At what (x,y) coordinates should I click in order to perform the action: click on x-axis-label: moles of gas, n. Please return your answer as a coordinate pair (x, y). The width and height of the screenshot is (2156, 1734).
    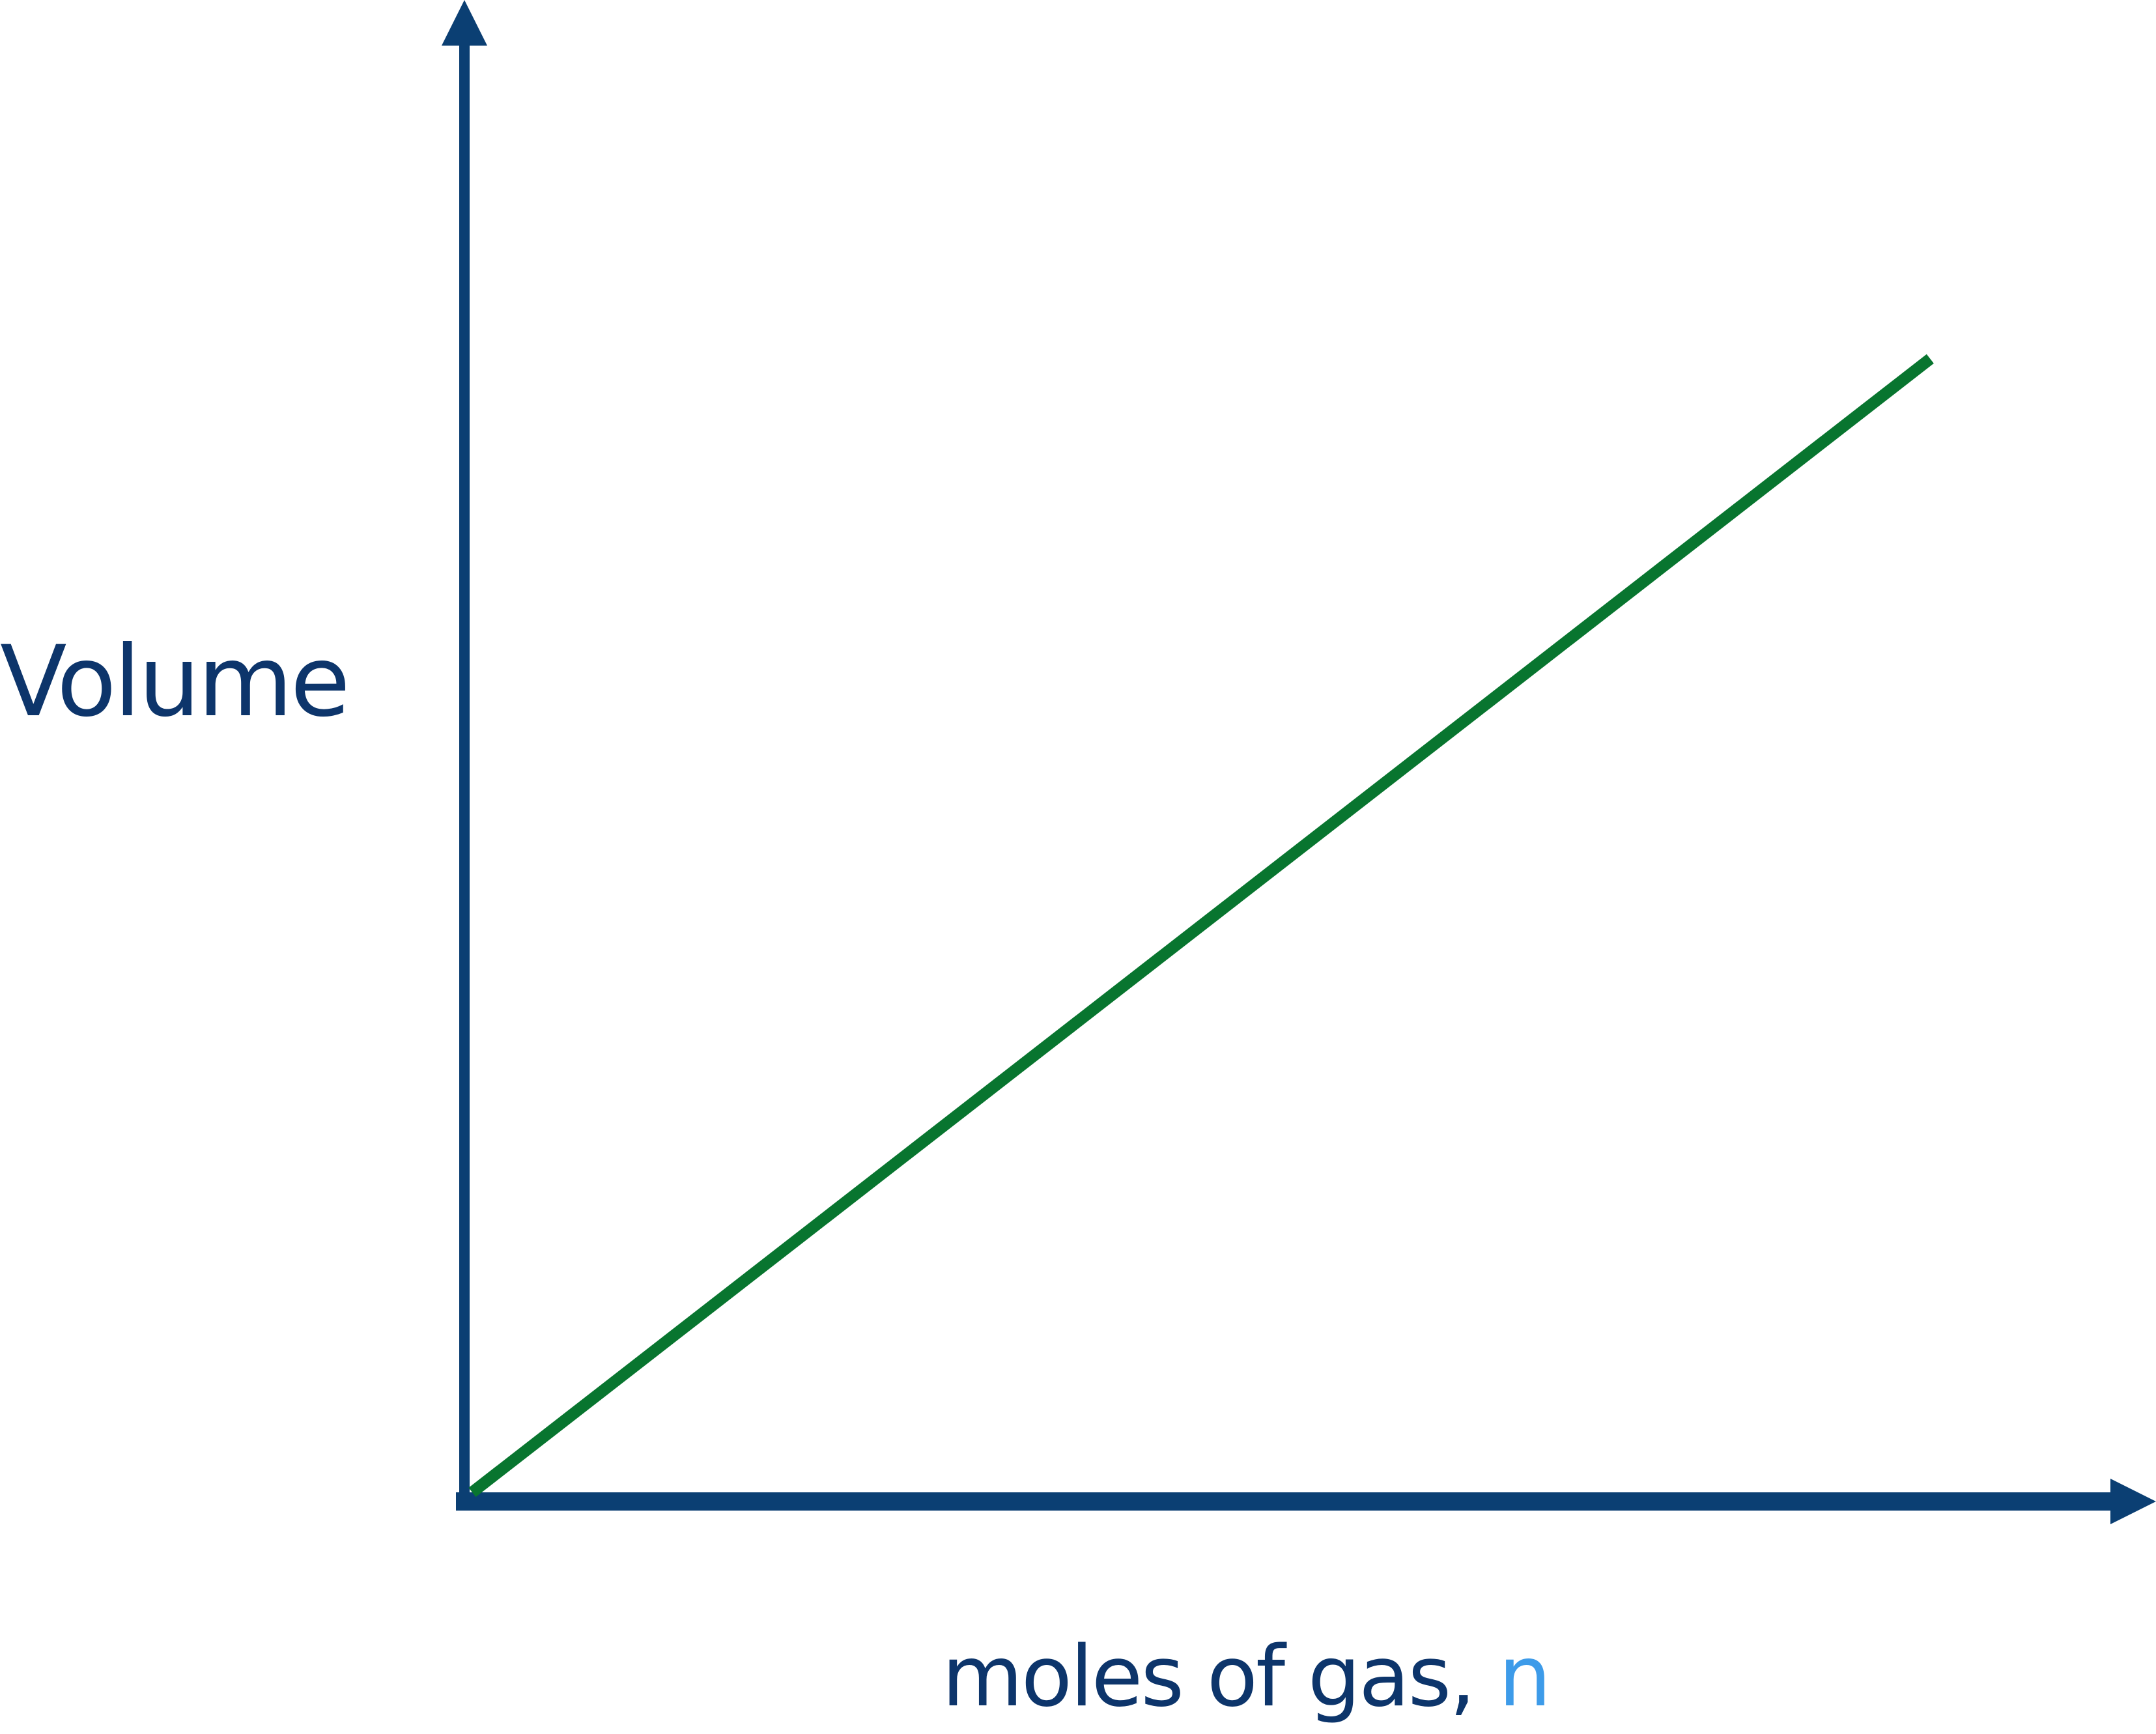
    Looking at the image, I should click on (1247, 1677).